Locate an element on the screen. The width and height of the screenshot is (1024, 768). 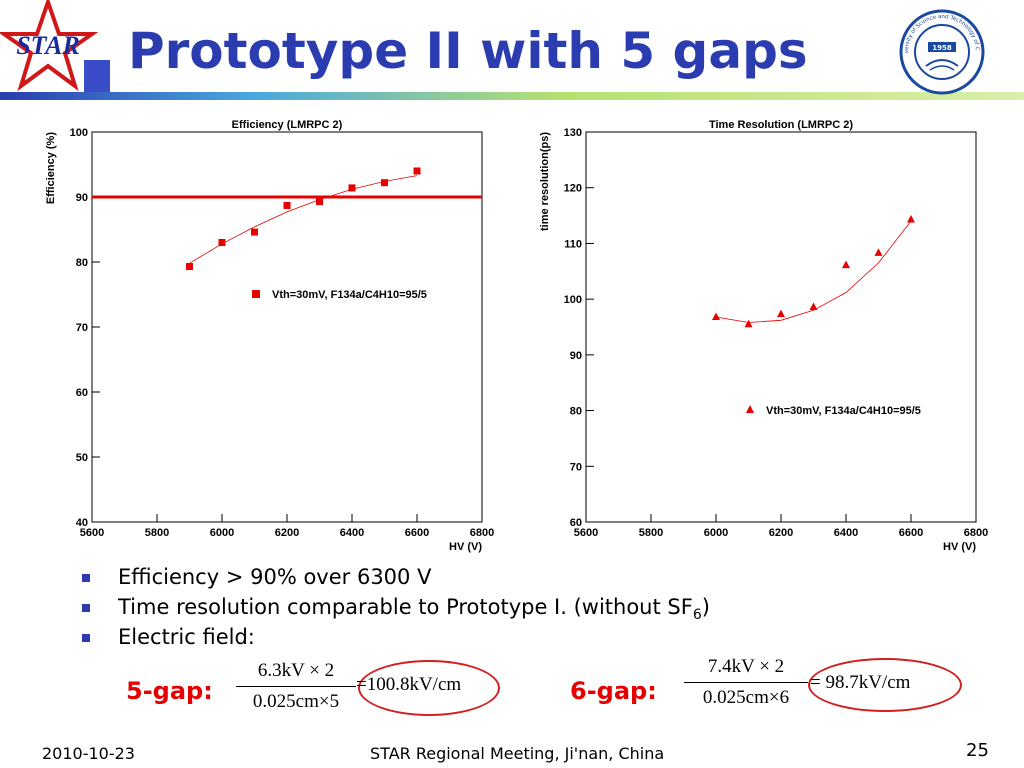
y-axis-label: Efficiency (%) is located at coordinates (51, 168).